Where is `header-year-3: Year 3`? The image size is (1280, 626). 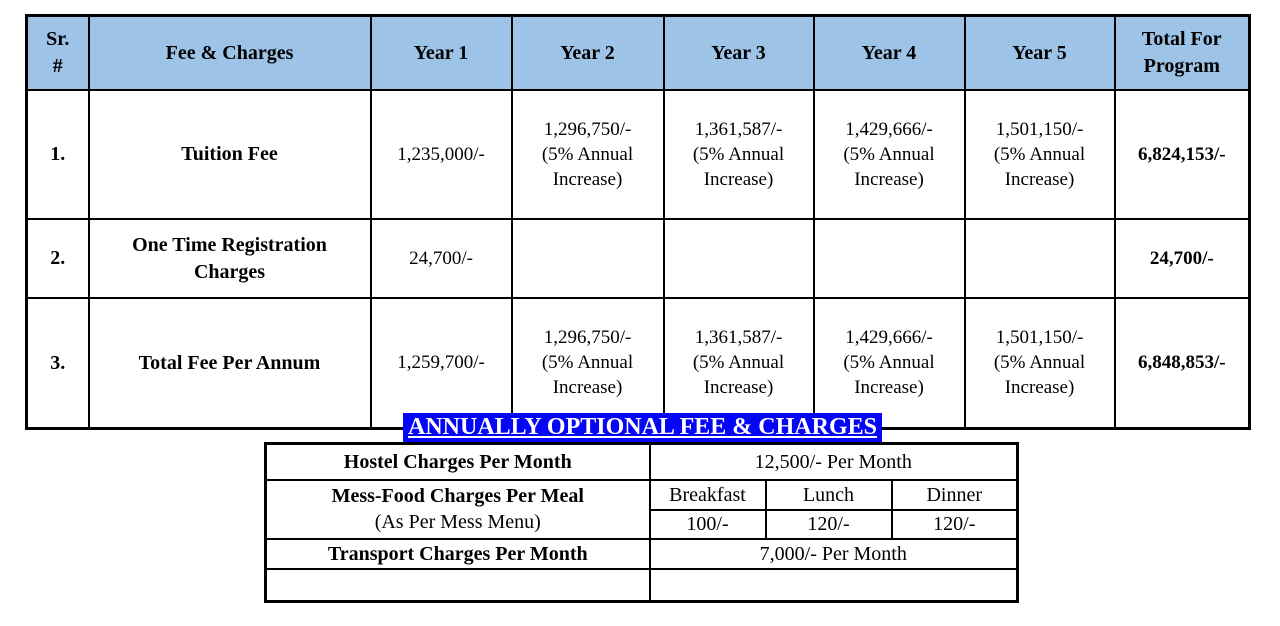 header-year-3: Year 3 is located at coordinates (738, 52).